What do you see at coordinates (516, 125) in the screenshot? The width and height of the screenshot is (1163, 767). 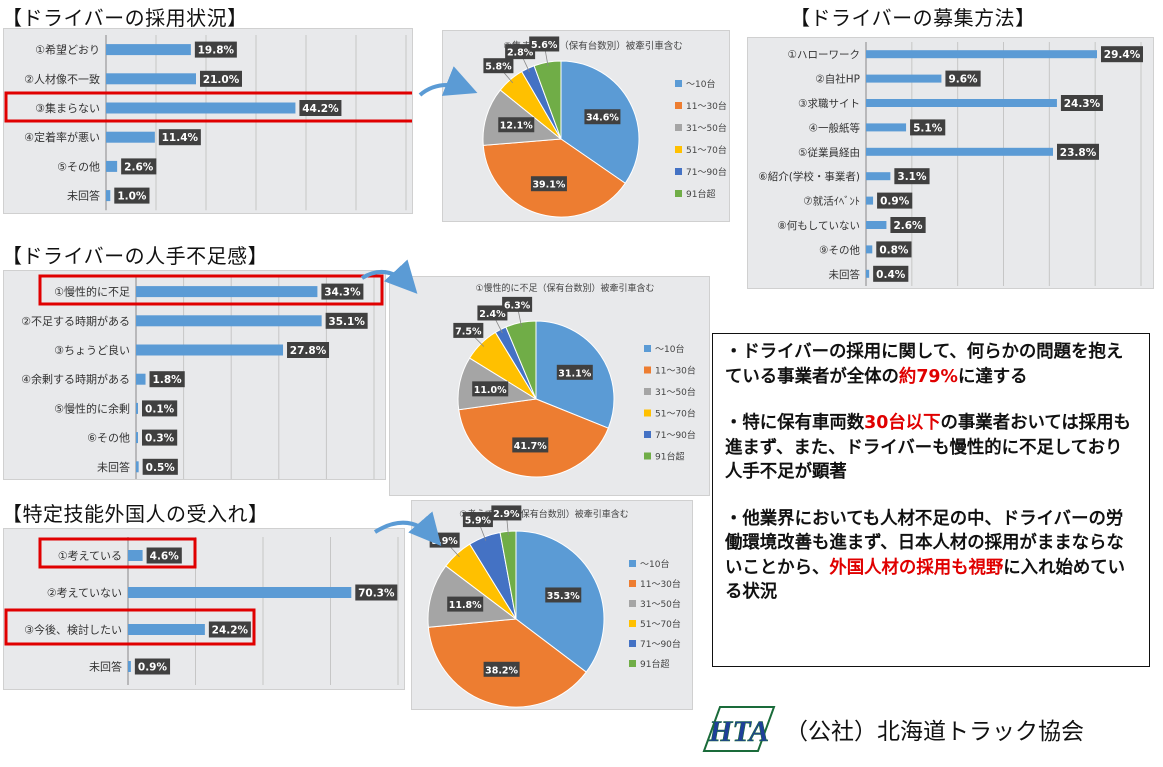 I see `pie-data-label: 12.1%` at bounding box center [516, 125].